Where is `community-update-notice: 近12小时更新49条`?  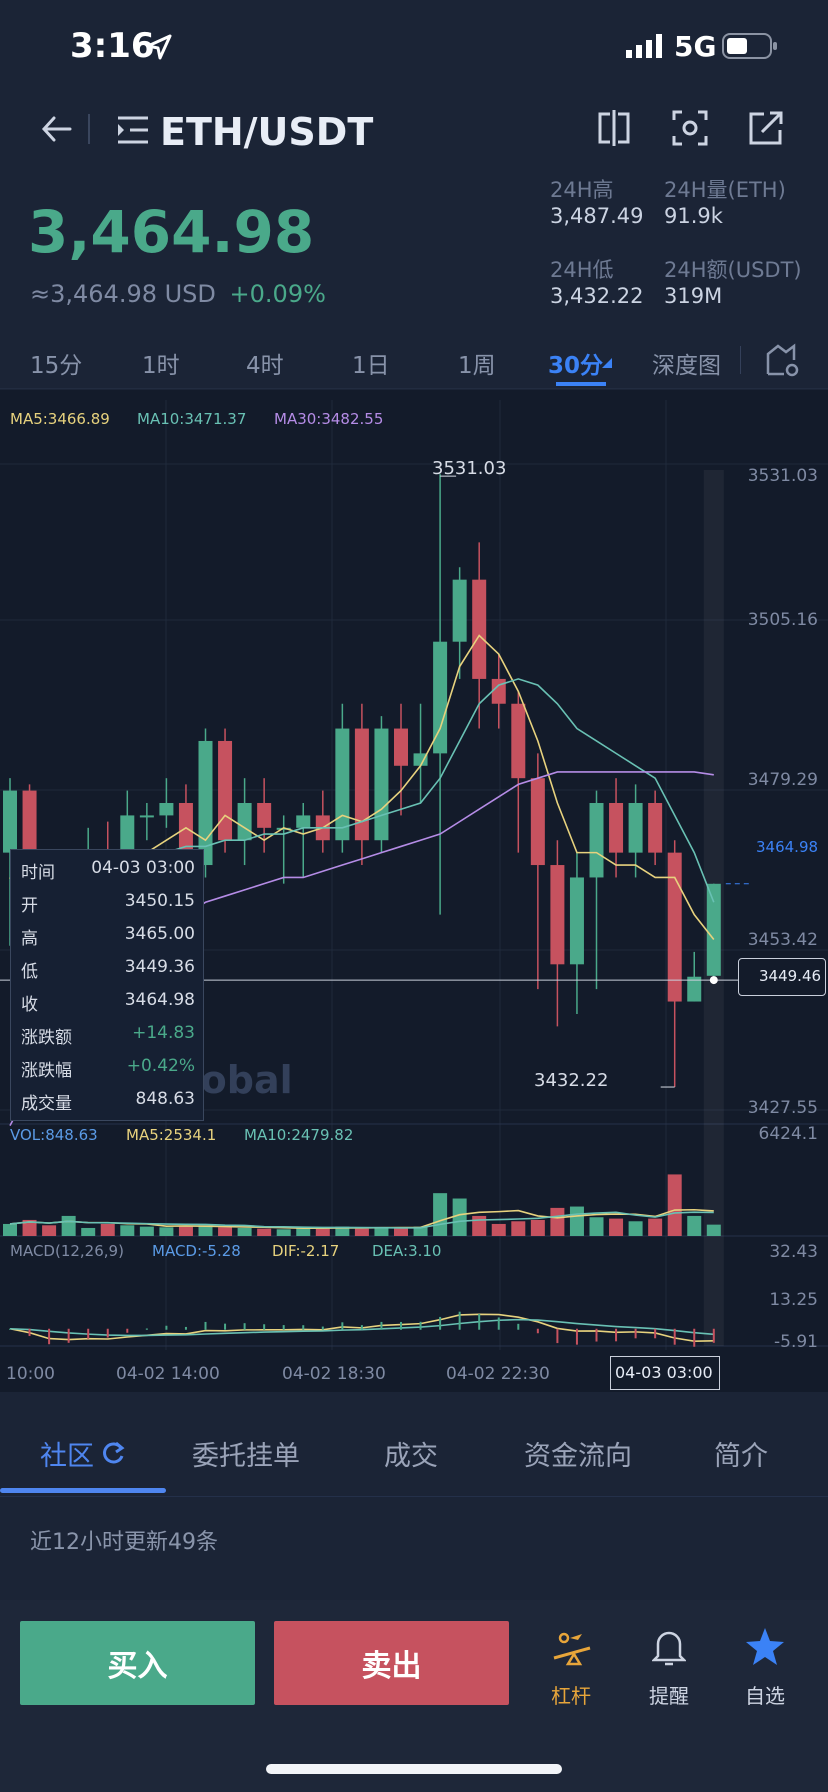 community-update-notice: 近12小时更新49条 is located at coordinates (124, 1542).